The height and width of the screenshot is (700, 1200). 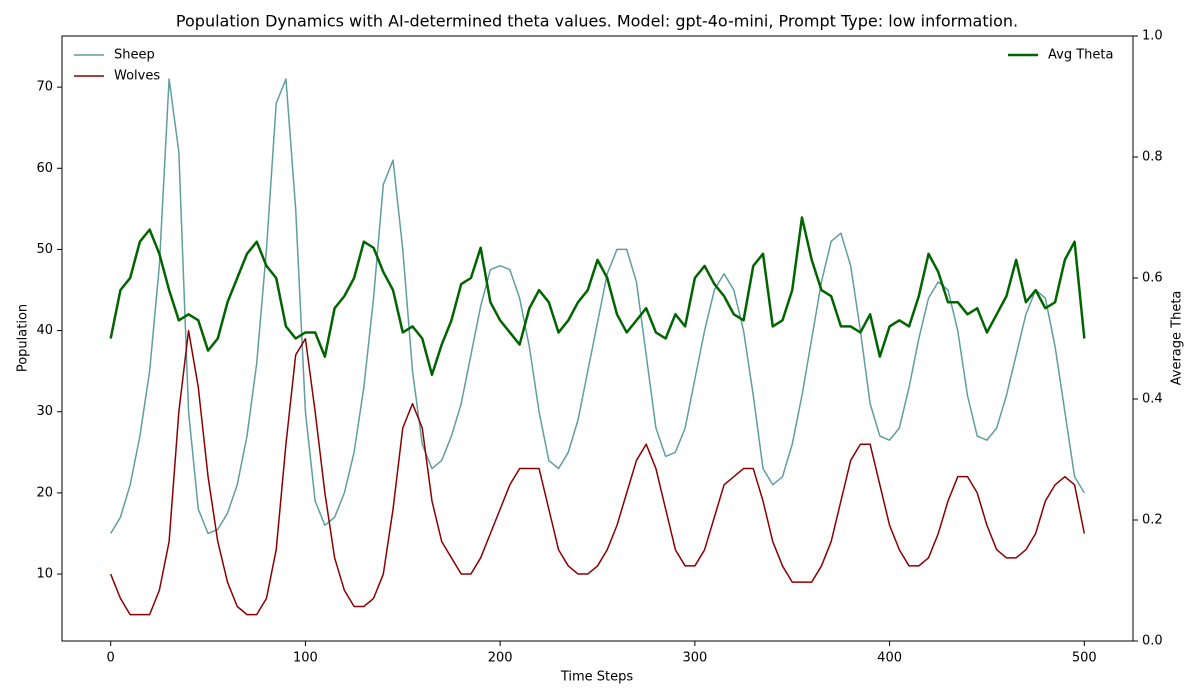 What do you see at coordinates (1152, 641) in the screenshot?
I see `y2-tick-label: 0.0` at bounding box center [1152, 641].